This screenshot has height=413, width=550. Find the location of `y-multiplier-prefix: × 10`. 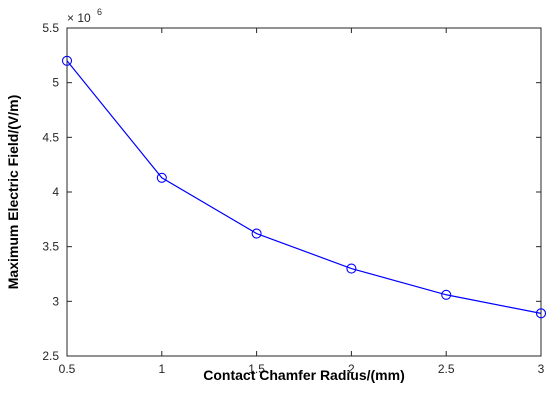

y-multiplier-prefix: × 10 is located at coordinates (79, 18).